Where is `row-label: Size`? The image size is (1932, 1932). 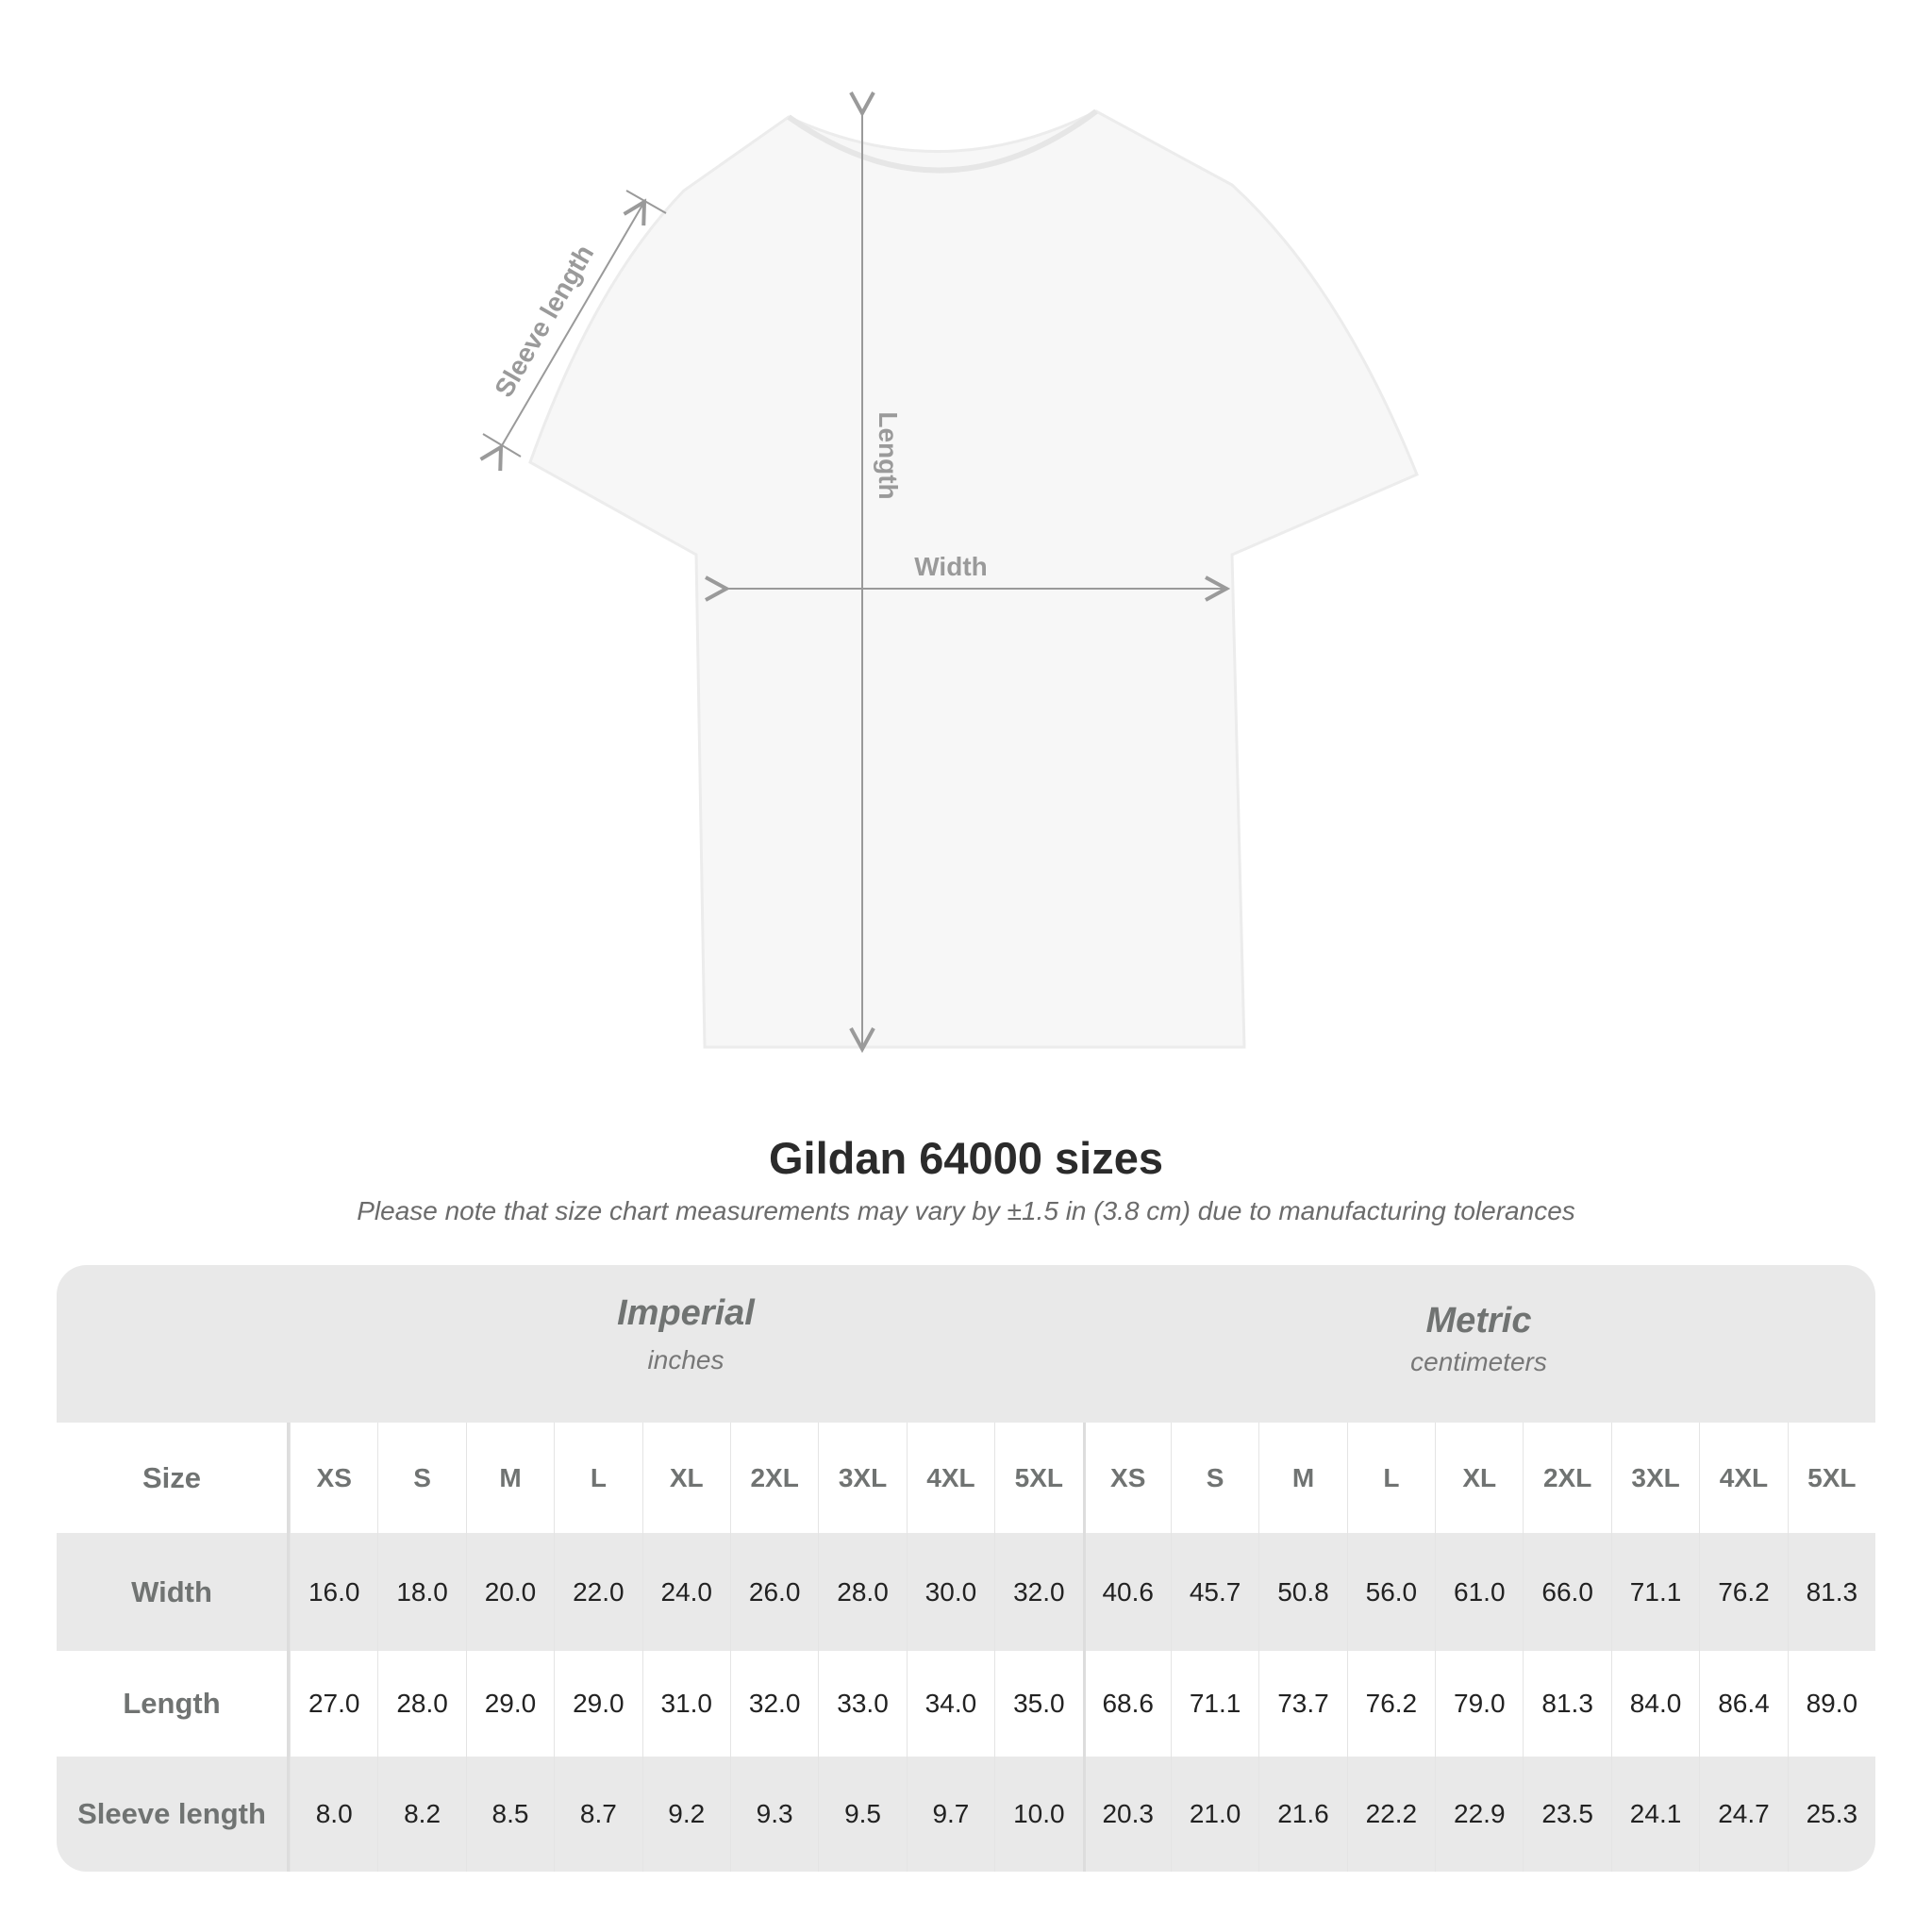 row-label: Size is located at coordinates (174, 1478).